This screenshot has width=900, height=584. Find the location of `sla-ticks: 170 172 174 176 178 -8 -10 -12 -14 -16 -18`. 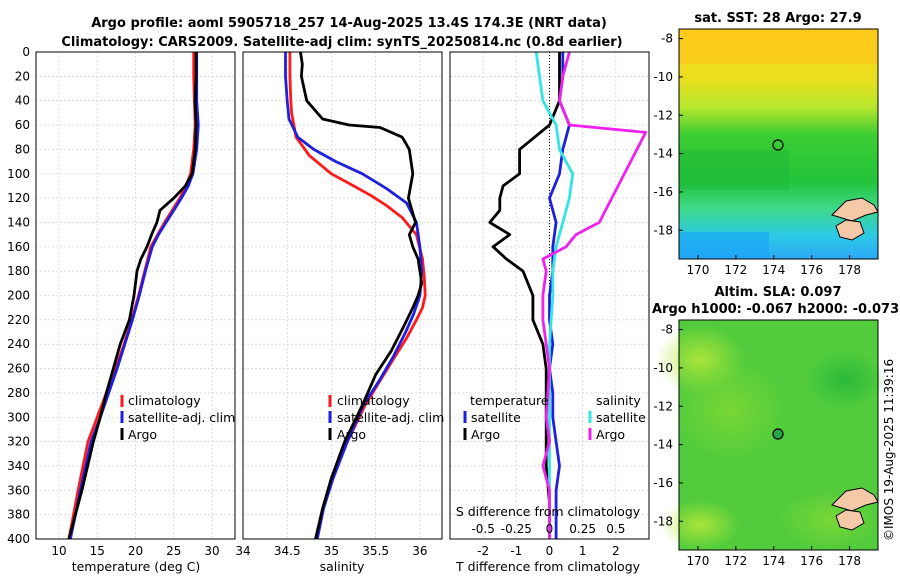

sla-ticks: 170 172 174 176 178 -8 -10 -12 -14 -16 -18 is located at coordinates (757, 445).